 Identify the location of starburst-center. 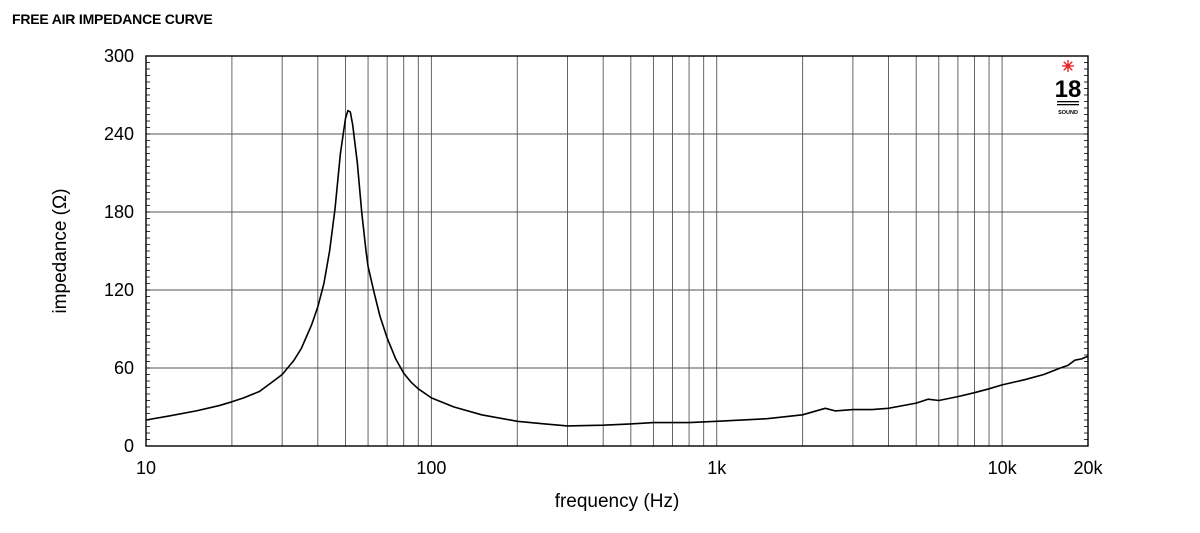
(1068, 66).